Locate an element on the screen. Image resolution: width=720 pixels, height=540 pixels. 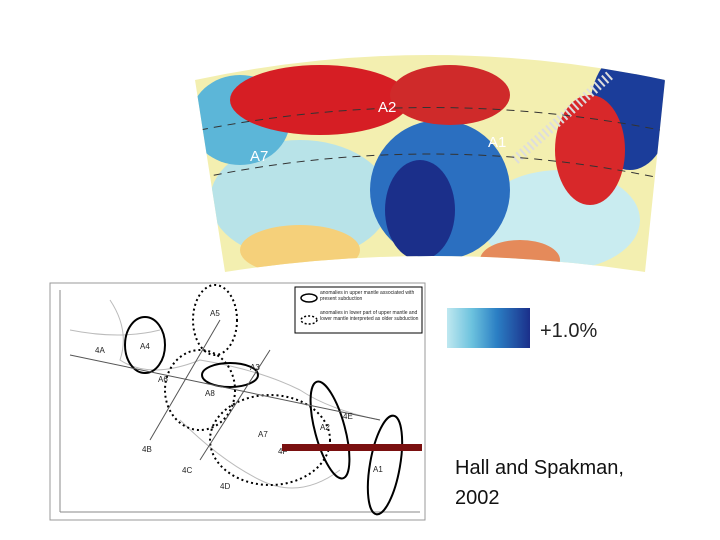
map-label: A5 is located at coordinates (215, 313).